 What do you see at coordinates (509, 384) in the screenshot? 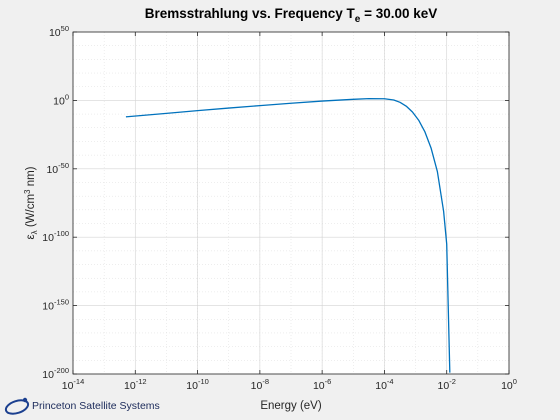
I see `x-tick-label: 10⁰` at bounding box center [509, 384].